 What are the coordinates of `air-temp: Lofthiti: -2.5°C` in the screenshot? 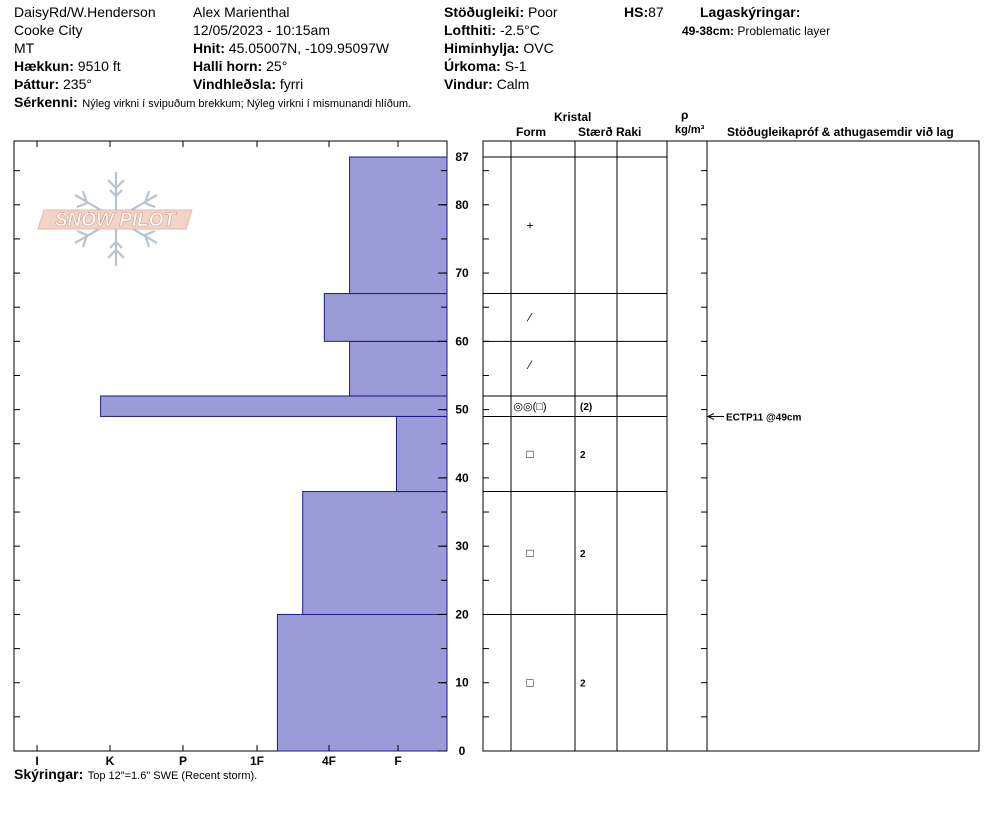 It's located at (492, 30).